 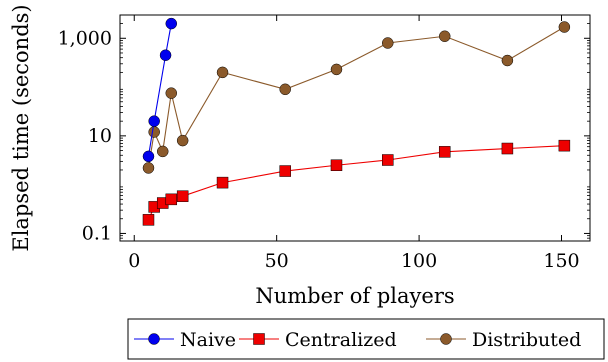 I want to click on y-axis-title: Elapsed time (seconds), so click(x=21, y=127).